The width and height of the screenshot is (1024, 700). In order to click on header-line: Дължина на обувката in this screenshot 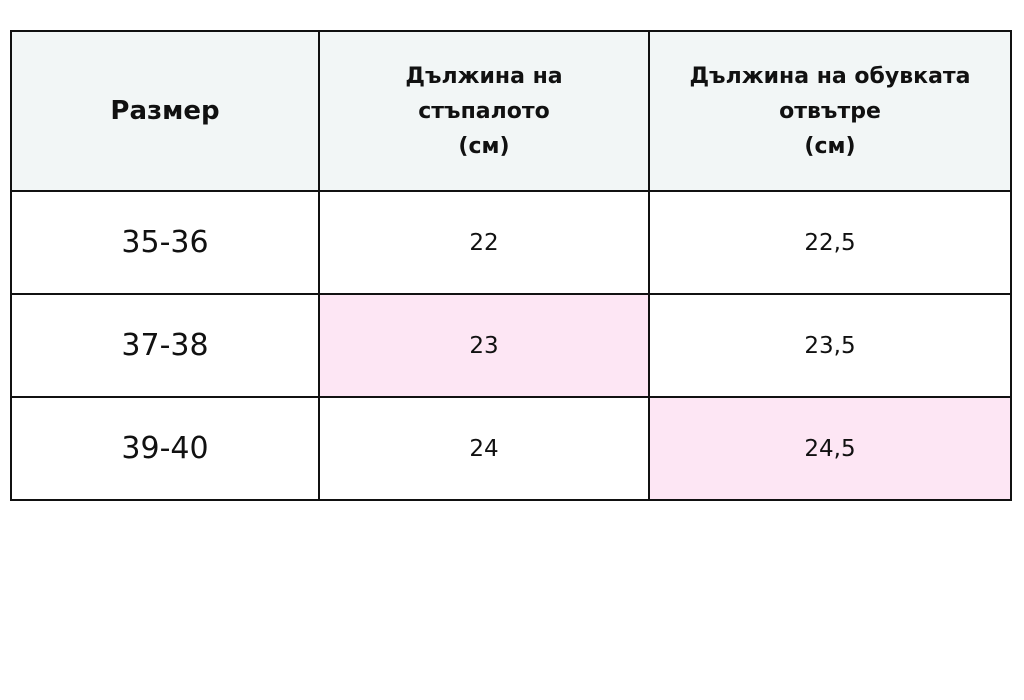, I will do `click(830, 76)`.